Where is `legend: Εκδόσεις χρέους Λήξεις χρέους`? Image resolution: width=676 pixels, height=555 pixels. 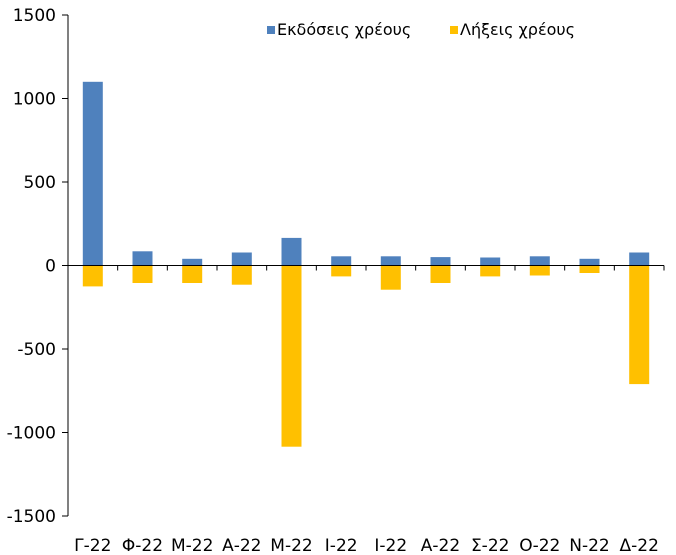
legend: Εκδόσεις χρέους Λήξεις χρέους is located at coordinates (421, 29).